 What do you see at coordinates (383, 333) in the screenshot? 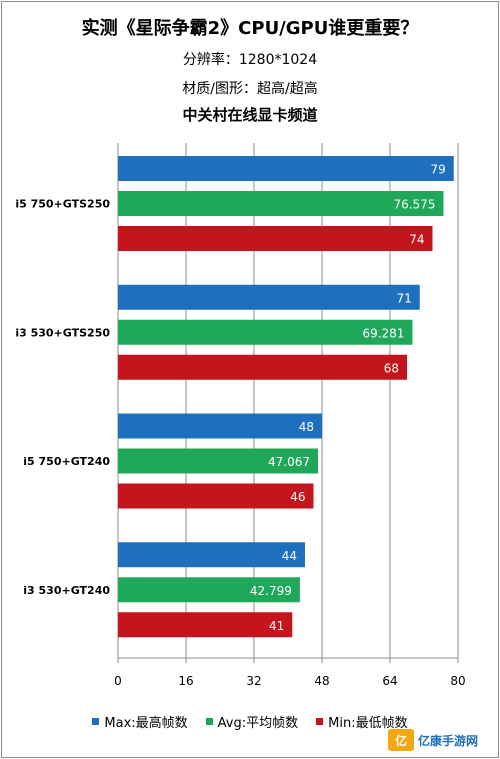
I see `data-label-1-1: 69.281` at bounding box center [383, 333].